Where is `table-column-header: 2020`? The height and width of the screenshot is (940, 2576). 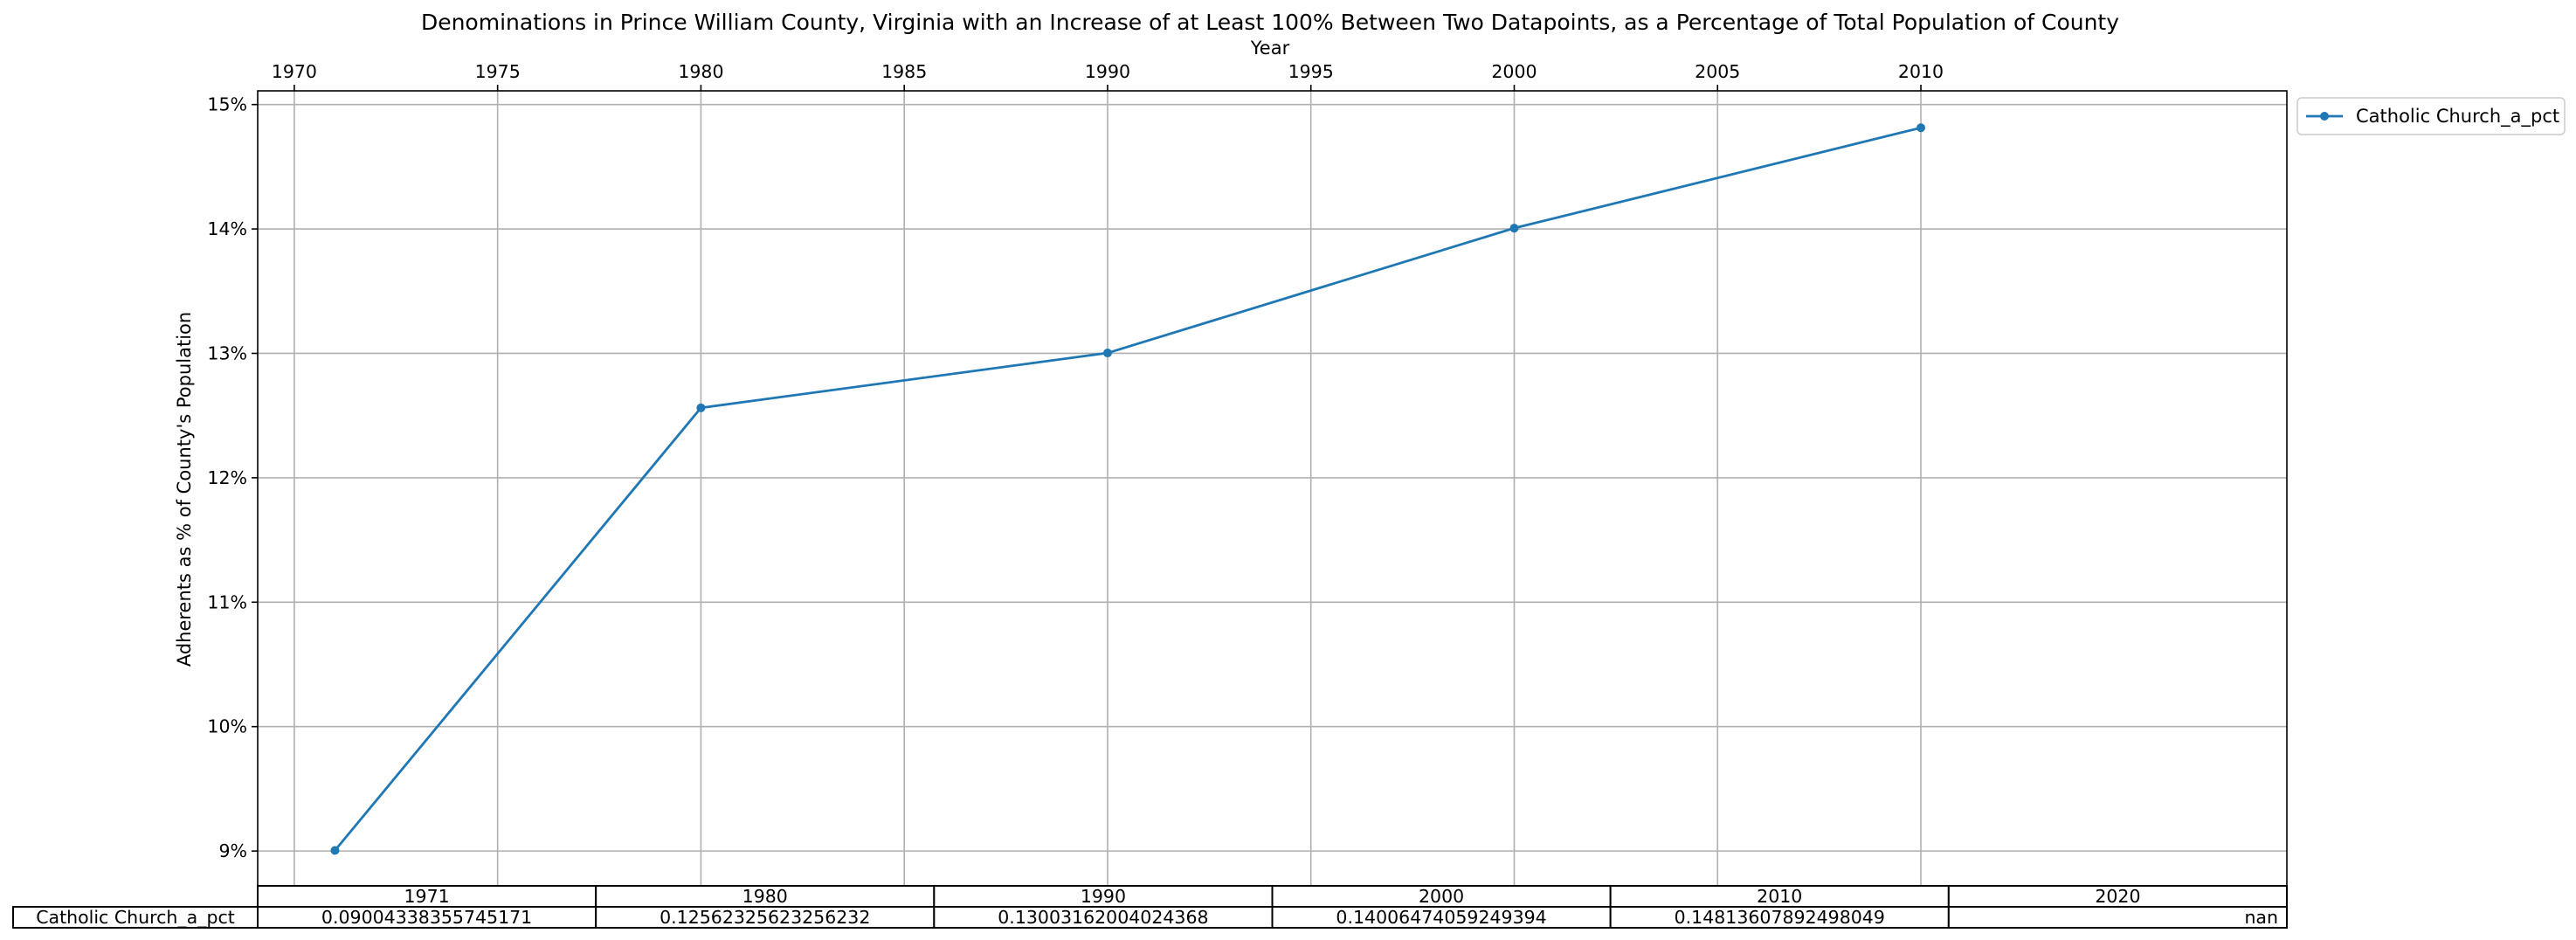 table-column-header: 2020 is located at coordinates (2117, 897).